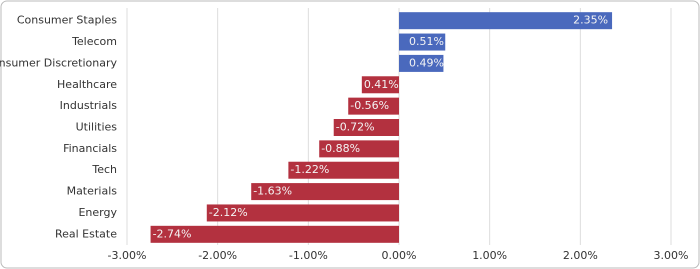 The height and width of the screenshot is (269, 700). I want to click on x-tick-label: -1.00%, so click(308, 255).